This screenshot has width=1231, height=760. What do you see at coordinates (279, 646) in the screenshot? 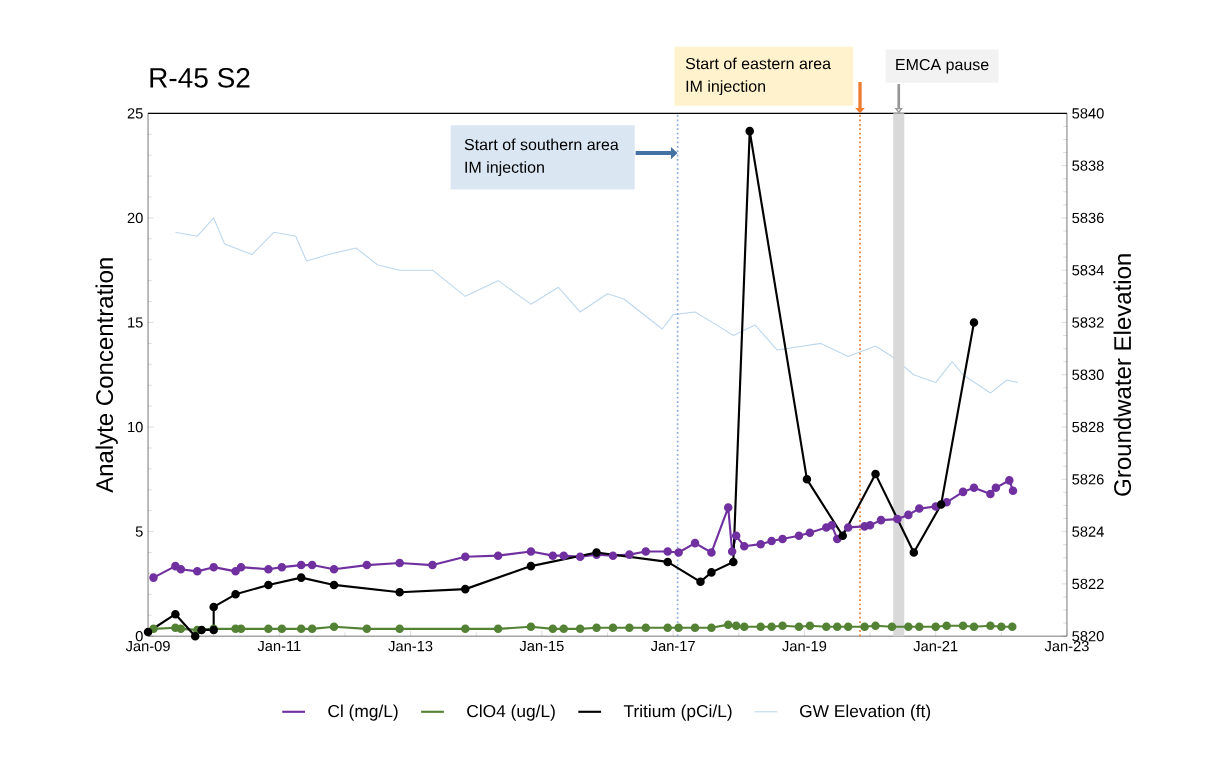
I see `x-tick-label: Jan-11` at bounding box center [279, 646].